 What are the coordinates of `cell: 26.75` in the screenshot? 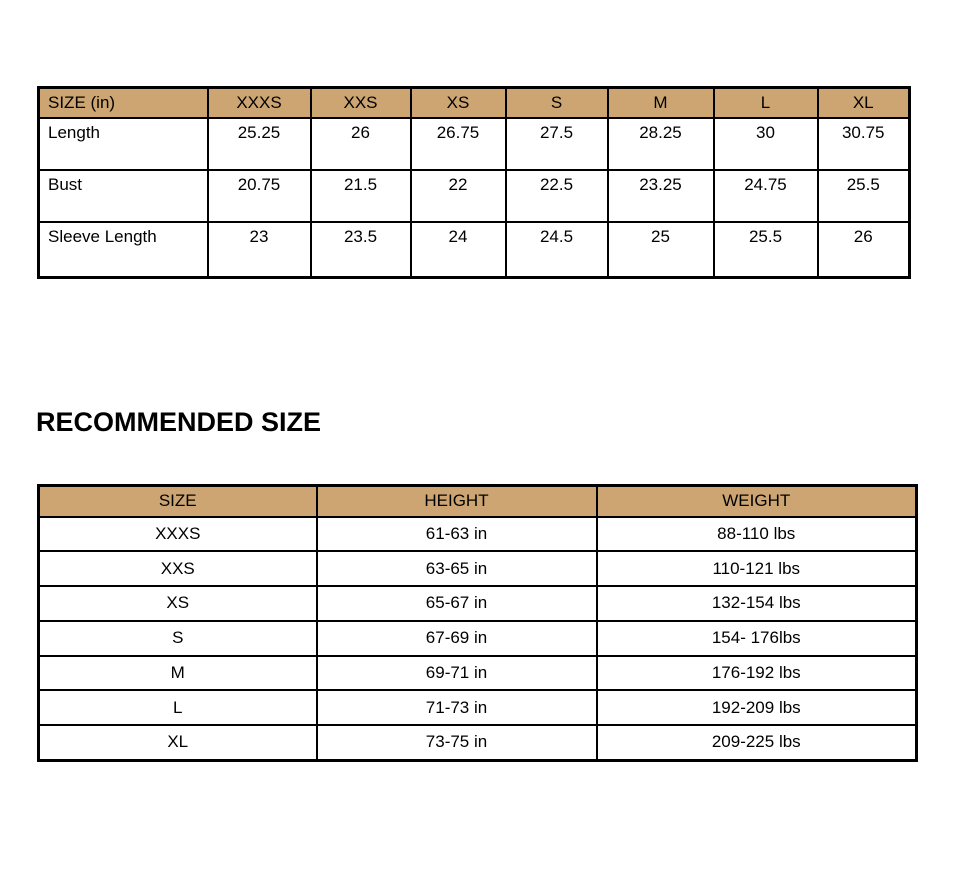 It's located at (458, 143).